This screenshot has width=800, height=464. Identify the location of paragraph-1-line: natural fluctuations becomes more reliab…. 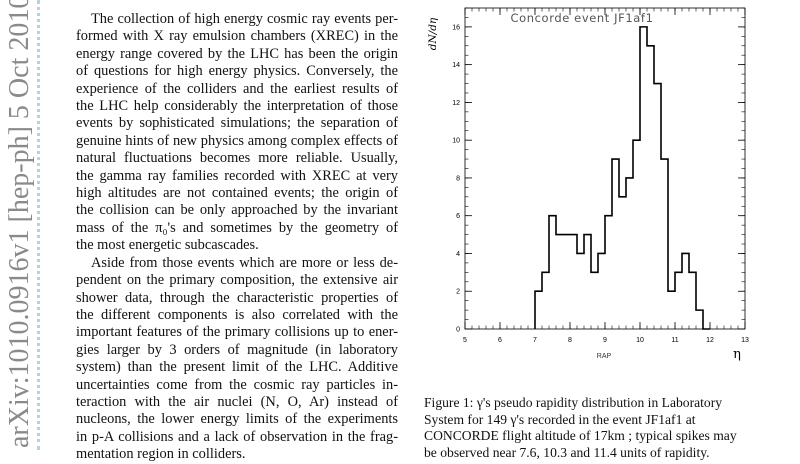
(237, 158).